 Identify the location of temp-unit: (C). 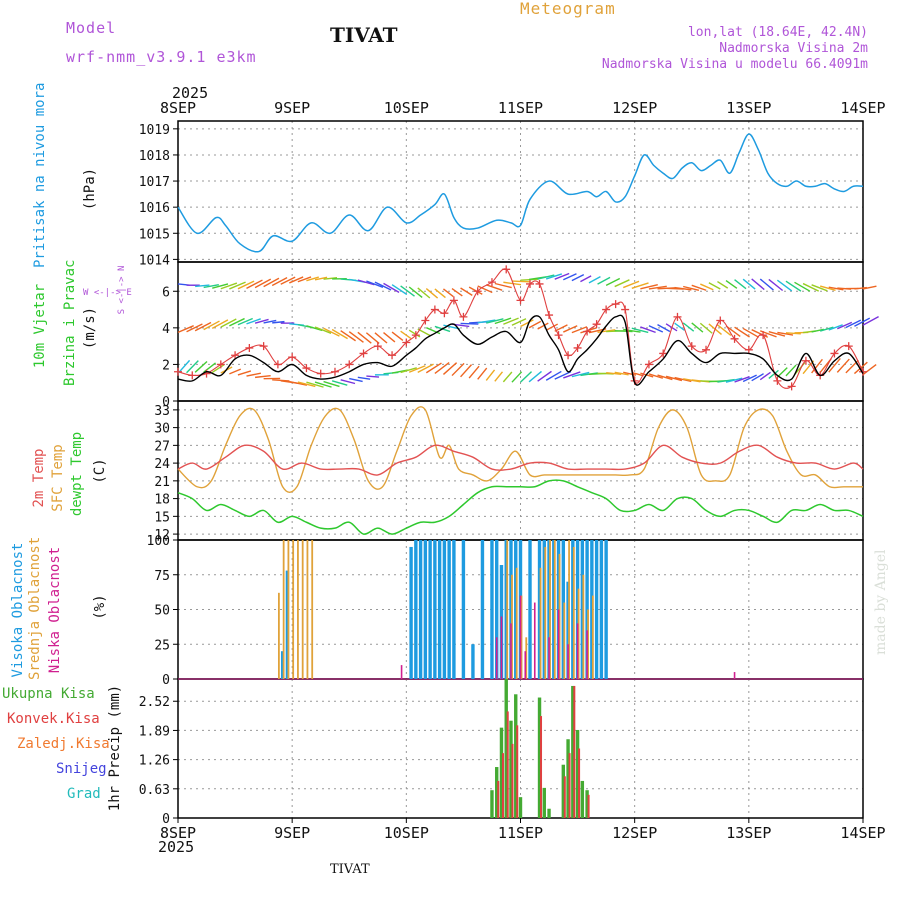
(100, 471).